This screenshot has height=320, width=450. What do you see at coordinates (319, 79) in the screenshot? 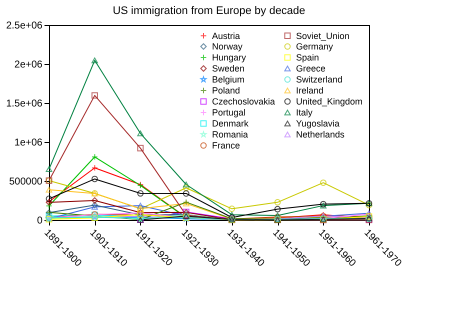
I see `legend-label: Switzerland` at bounding box center [319, 79].